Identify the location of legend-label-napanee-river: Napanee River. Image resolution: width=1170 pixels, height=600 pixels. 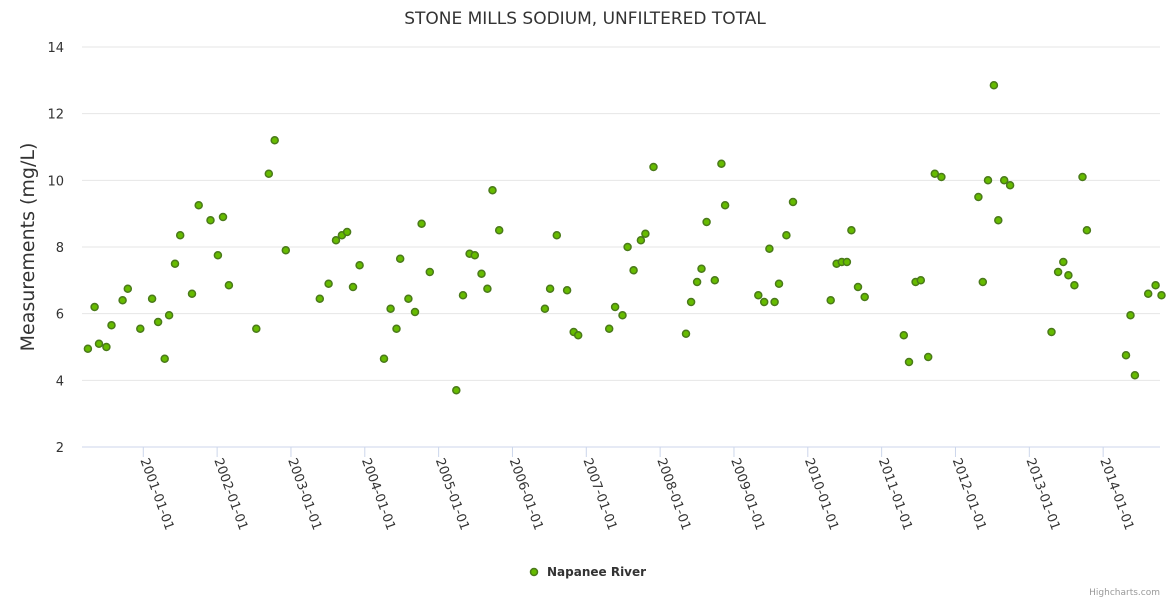
(596, 572).